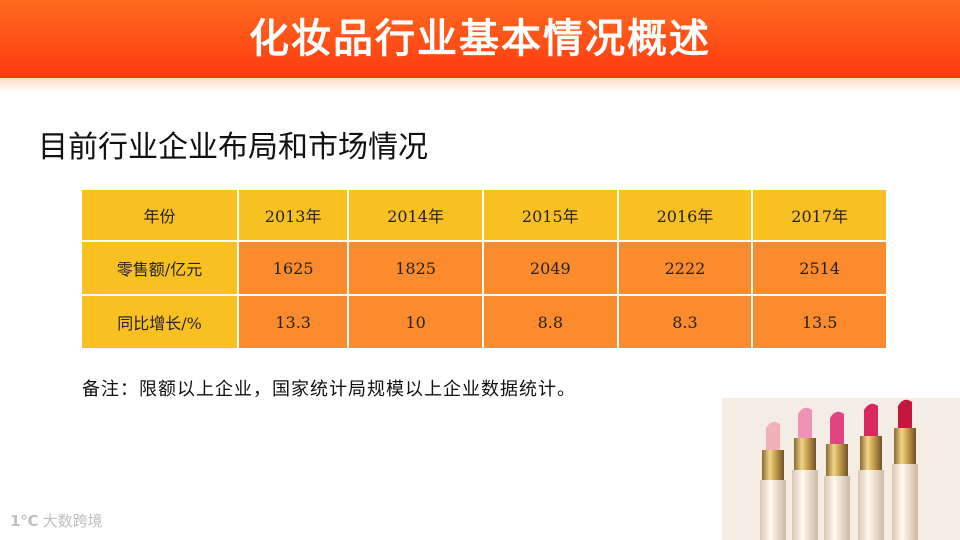 The image size is (960, 540). I want to click on page-title: 化妆品行业基本情况概述, so click(480, 39).